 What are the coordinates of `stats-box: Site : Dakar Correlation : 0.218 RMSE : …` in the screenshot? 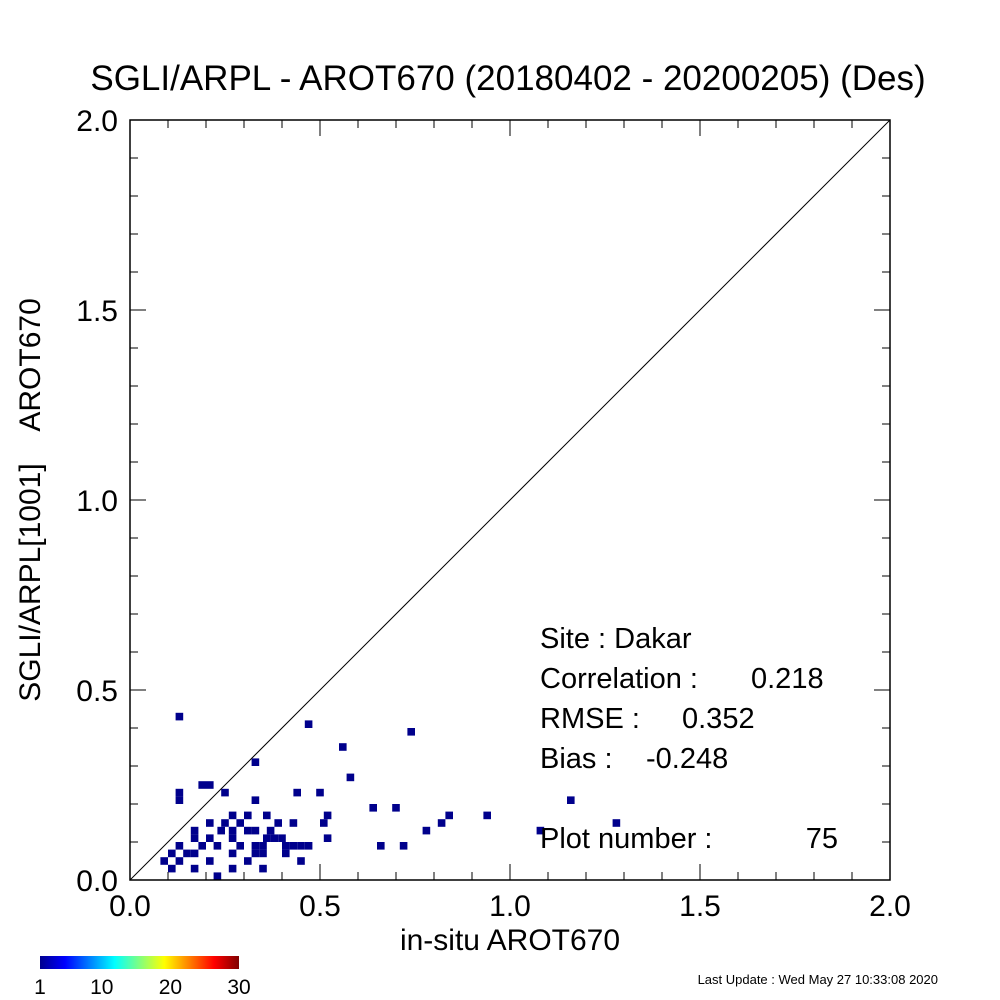 It's located at (689, 739).